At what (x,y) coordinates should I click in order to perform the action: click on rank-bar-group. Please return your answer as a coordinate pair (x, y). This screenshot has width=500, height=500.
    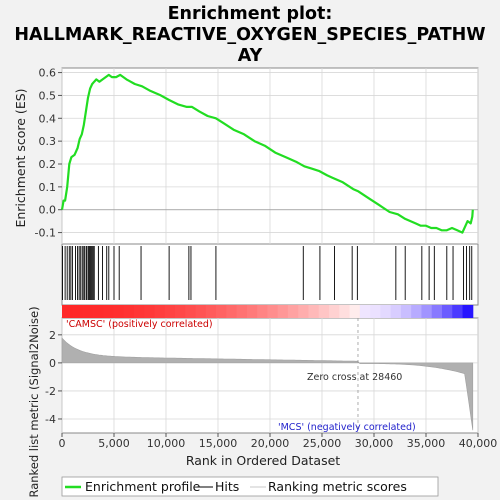
    Looking at the image, I should click on (268, 311).